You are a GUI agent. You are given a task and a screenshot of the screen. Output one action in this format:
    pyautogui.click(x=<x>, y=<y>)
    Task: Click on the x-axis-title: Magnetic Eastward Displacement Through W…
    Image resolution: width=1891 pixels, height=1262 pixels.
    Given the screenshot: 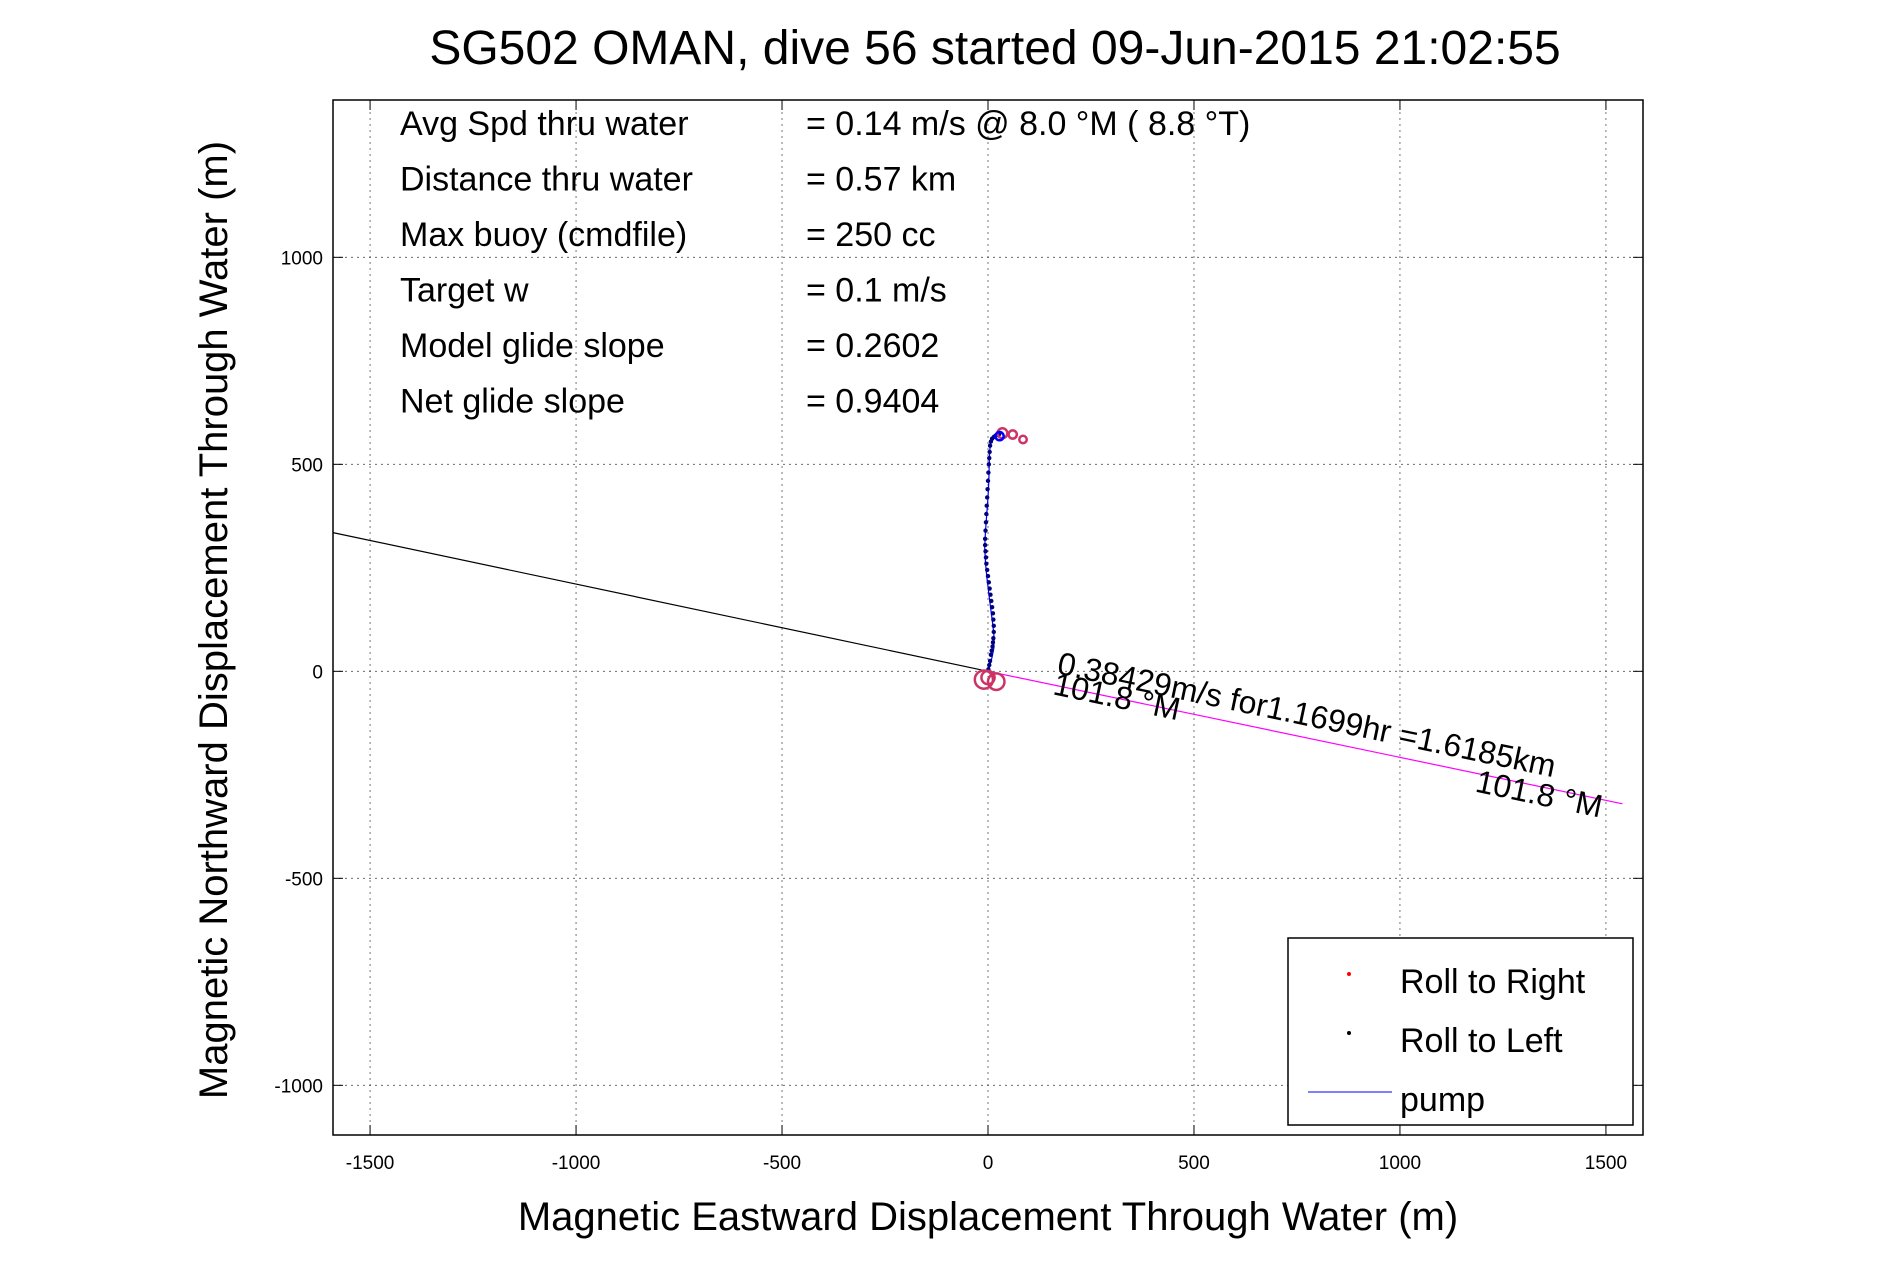 What is the action you would take?
    pyautogui.click(x=988, y=1217)
    